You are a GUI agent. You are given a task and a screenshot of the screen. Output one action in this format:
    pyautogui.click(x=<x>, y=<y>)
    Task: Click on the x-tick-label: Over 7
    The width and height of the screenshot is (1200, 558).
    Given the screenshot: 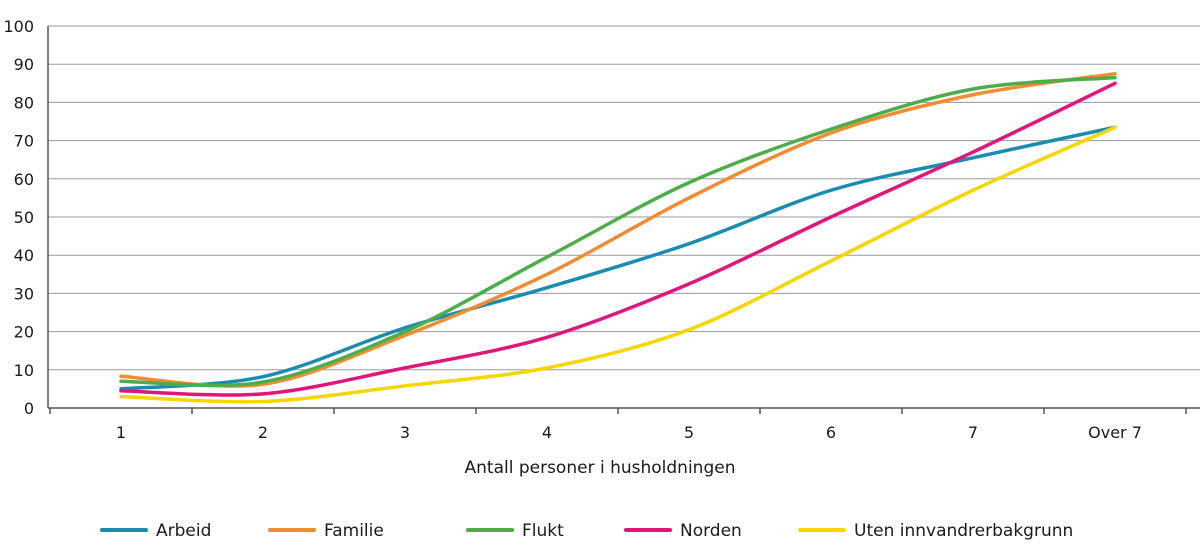 What is the action you would take?
    pyautogui.click(x=1115, y=432)
    